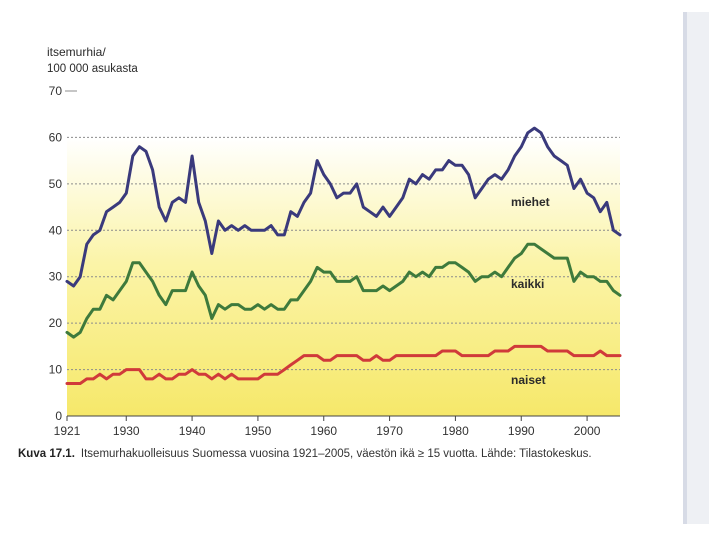 This screenshot has width=720, height=540. I want to click on y-tick-labels: 0 10 20 30 40 50 60 70, so click(56, 253).